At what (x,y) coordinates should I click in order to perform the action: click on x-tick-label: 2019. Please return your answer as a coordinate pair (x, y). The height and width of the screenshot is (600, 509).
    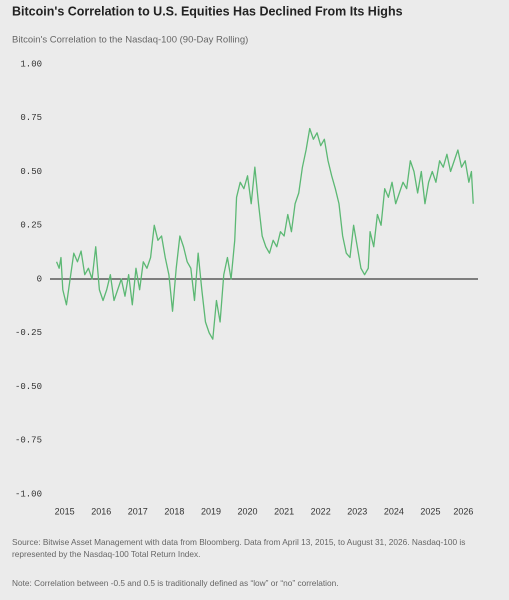
    Looking at the image, I should click on (211, 511).